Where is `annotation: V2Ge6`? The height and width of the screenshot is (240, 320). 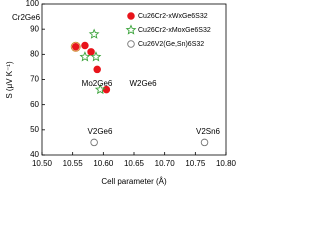
annotation: V2Ge6 is located at coordinates (100, 131).